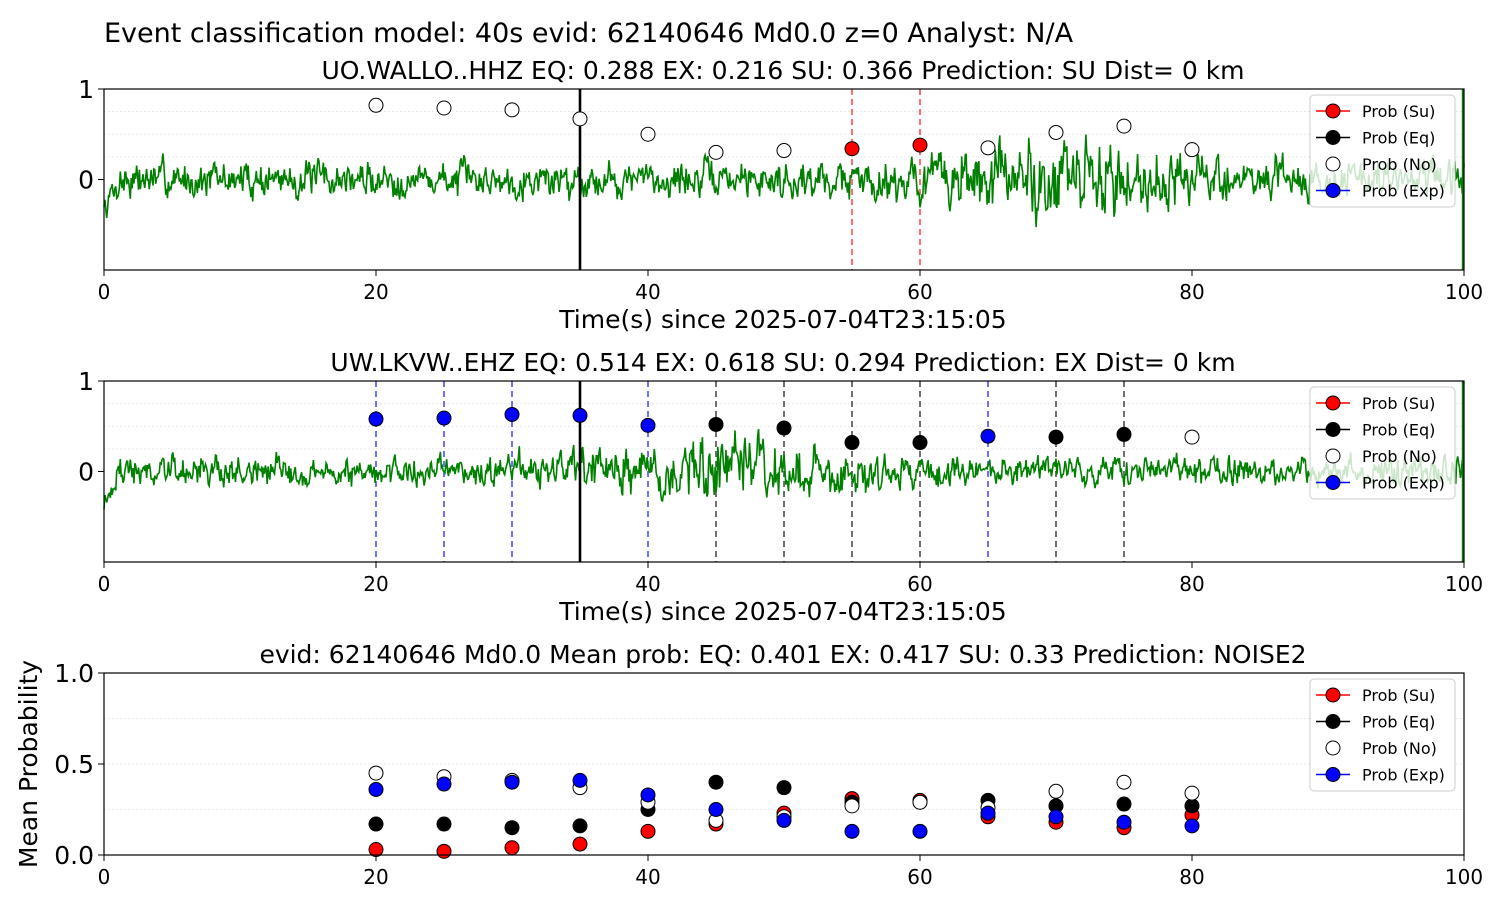 This screenshot has height=900, width=1500. What do you see at coordinates (91, 135) in the screenshot?
I see `y-axis-ticks: 01` at bounding box center [91, 135].